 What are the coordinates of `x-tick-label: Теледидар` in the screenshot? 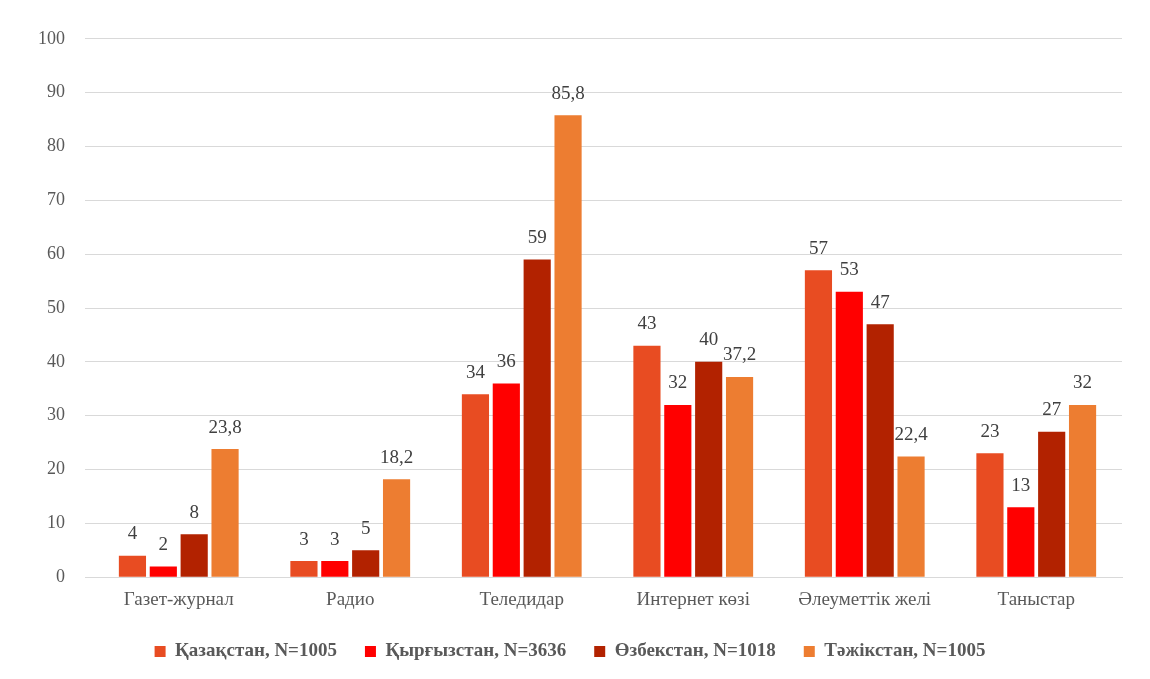 It's located at (521, 598).